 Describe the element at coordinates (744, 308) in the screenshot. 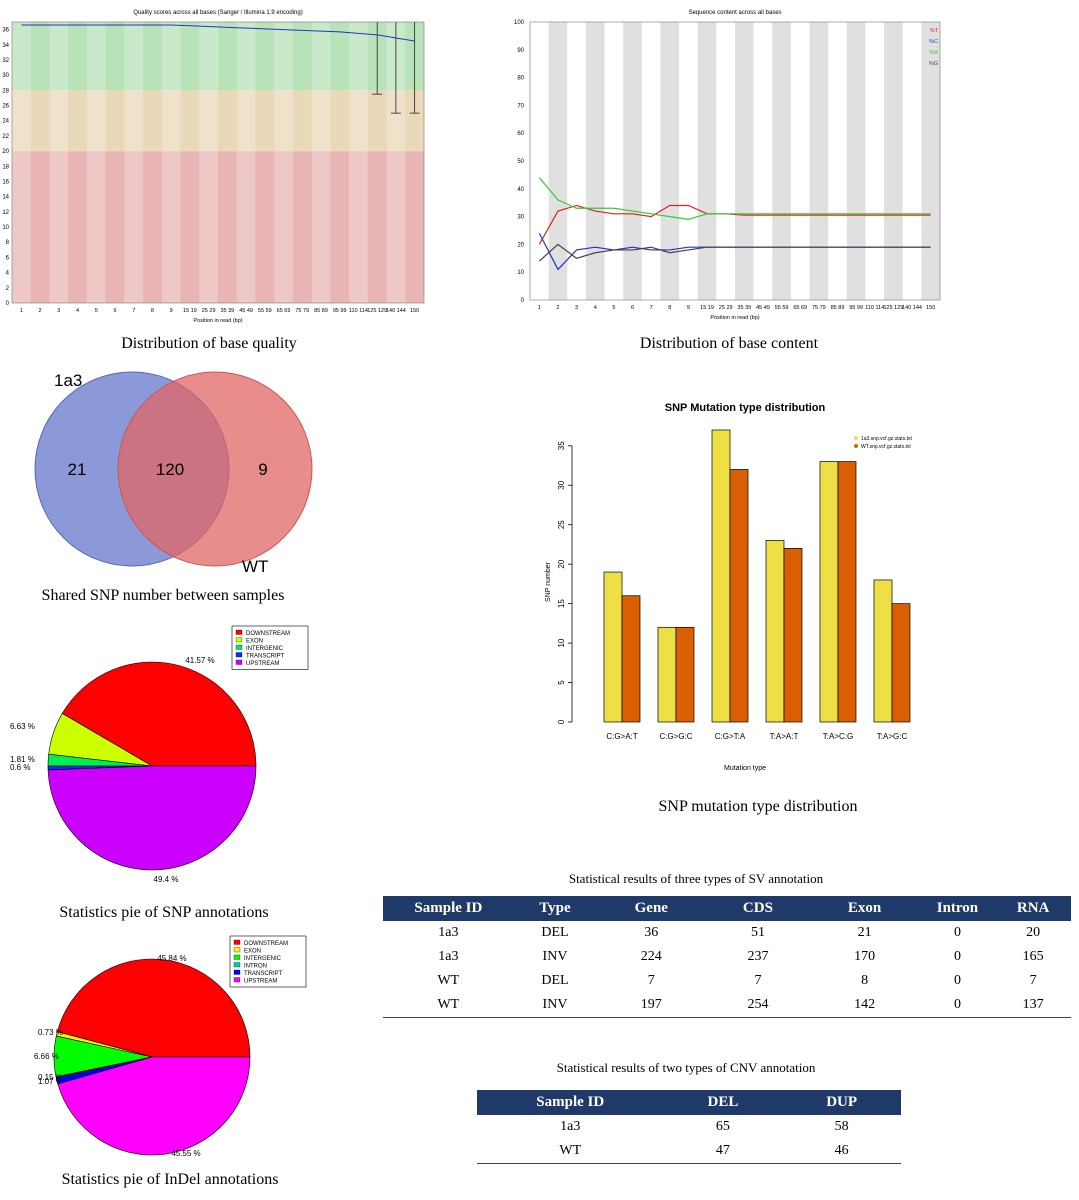

I see `x-tick-label: 35 39` at that location.